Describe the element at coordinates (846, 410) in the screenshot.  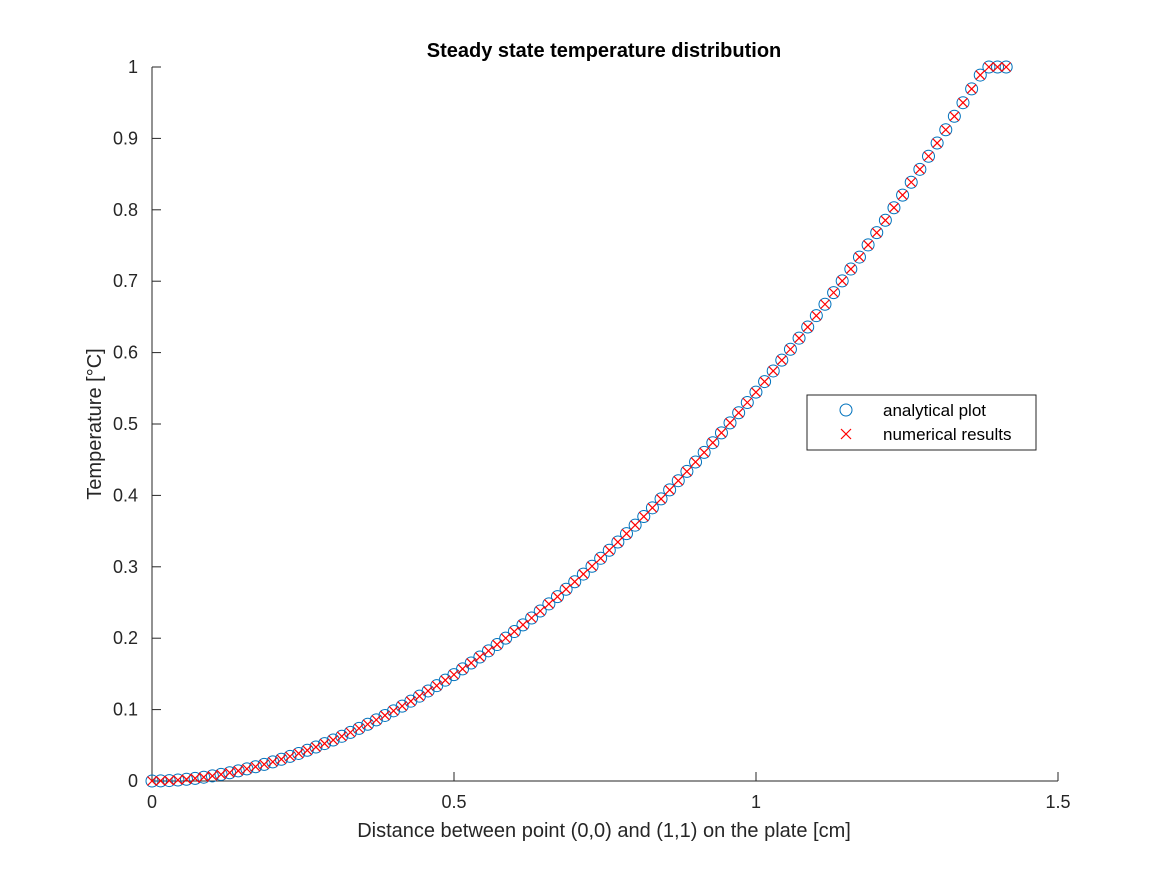
I see `legend-circle-marker` at that location.